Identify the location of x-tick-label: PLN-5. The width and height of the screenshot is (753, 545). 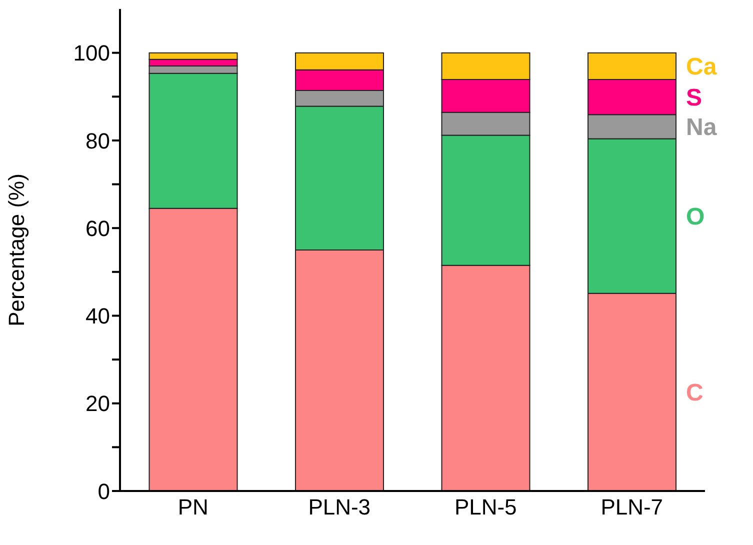
(485, 507).